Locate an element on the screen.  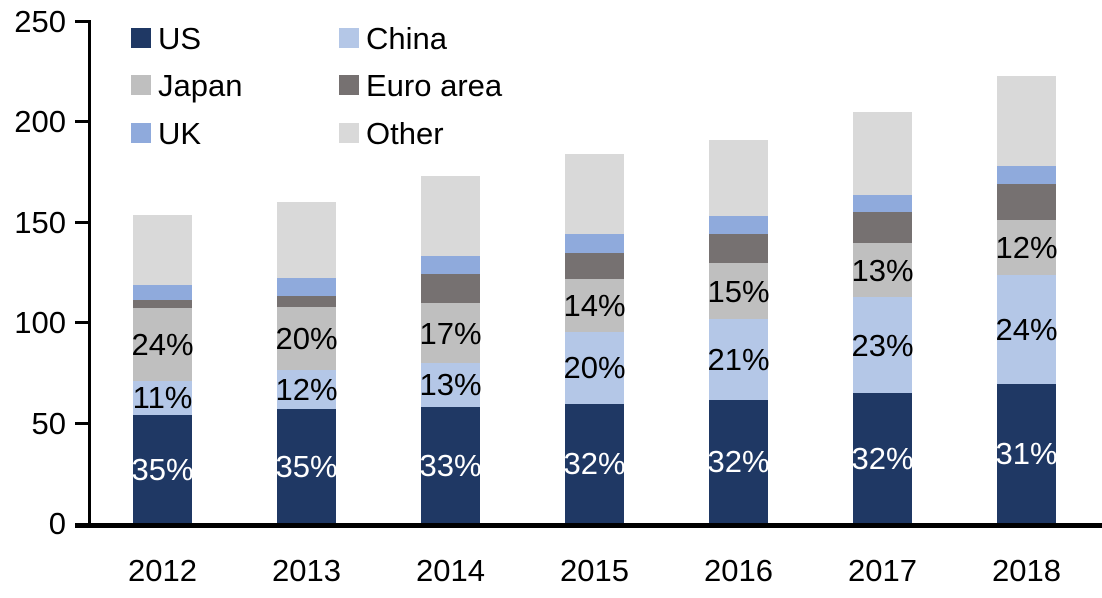
bar-2012: 24% 11% 35% is located at coordinates (162, 369).